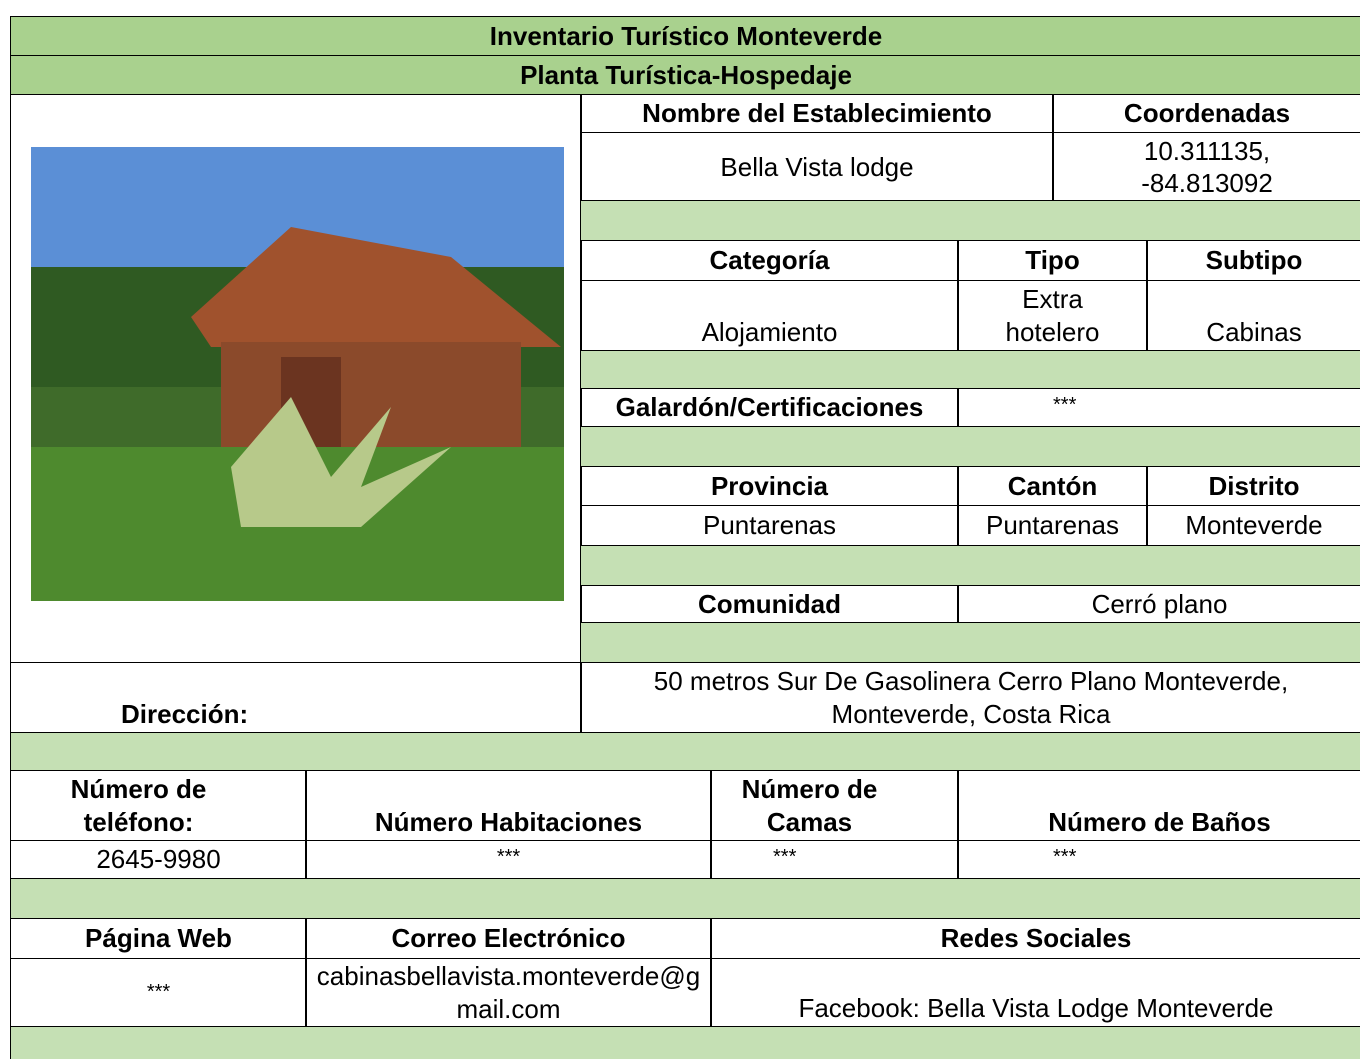 This screenshot has width=1360, height=1059. What do you see at coordinates (1035, 938) in the screenshot?
I see `label: Redes Sociales` at bounding box center [1035, 938].